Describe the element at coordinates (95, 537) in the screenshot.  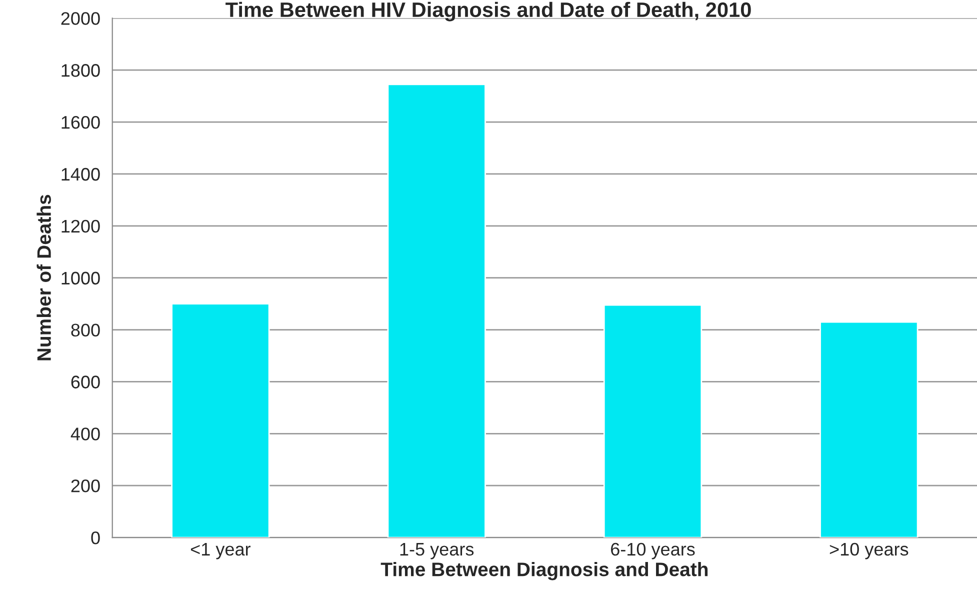
I see `y-tick-label: 0` at that location.